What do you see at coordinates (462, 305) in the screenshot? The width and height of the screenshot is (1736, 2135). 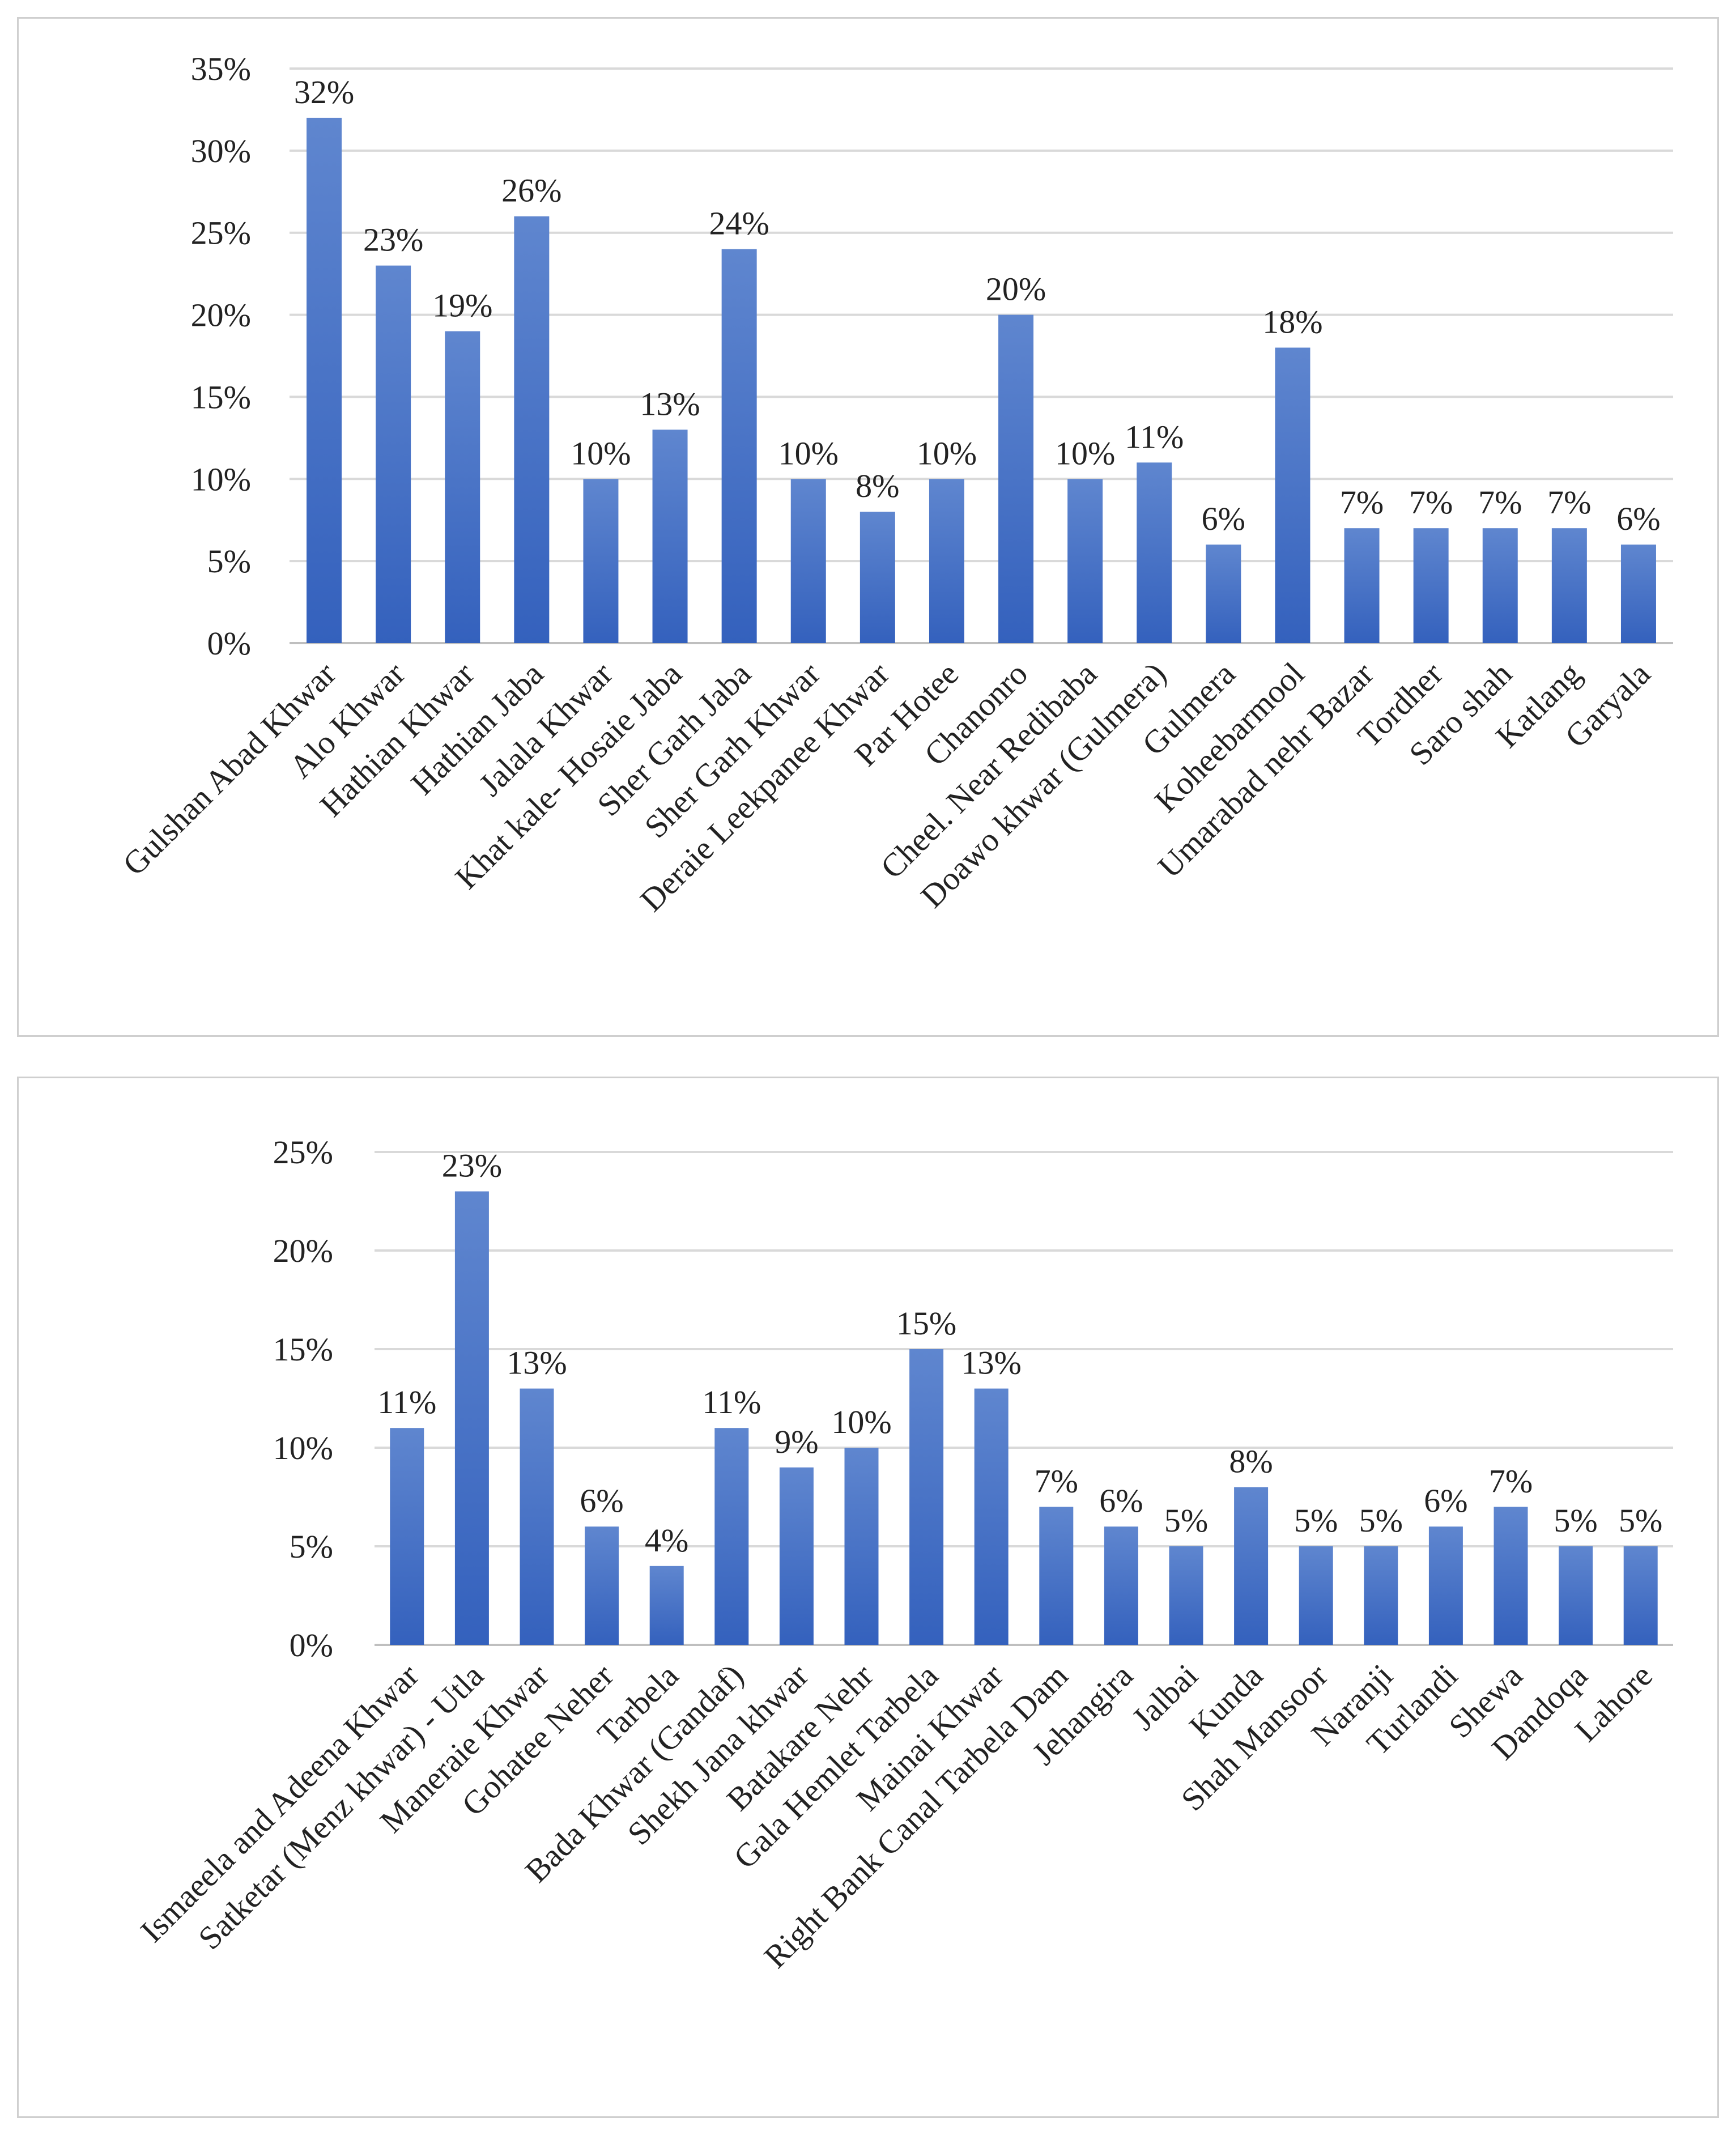 I see `data-label: 19%` at bounding box center [462, 305].